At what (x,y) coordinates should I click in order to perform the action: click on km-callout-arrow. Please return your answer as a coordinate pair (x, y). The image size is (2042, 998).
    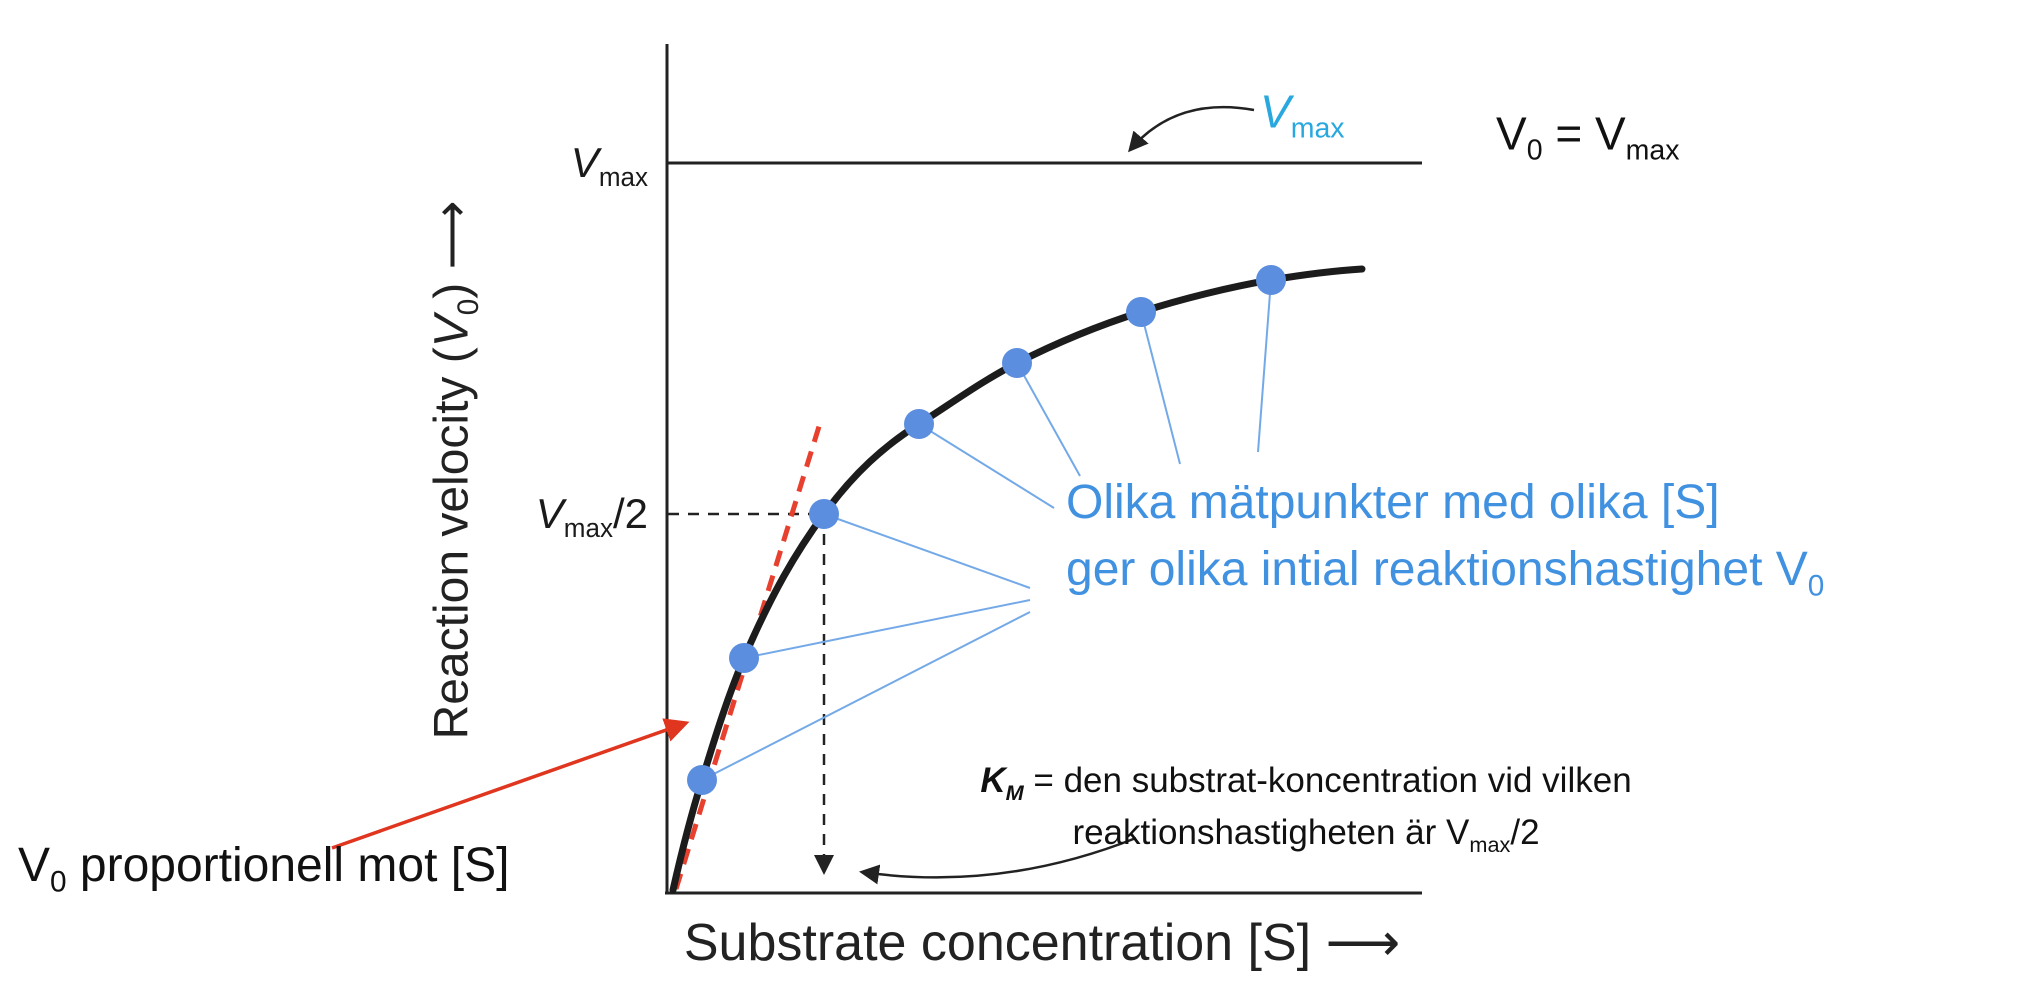
    Looking at the image, I should click on (998, 860).